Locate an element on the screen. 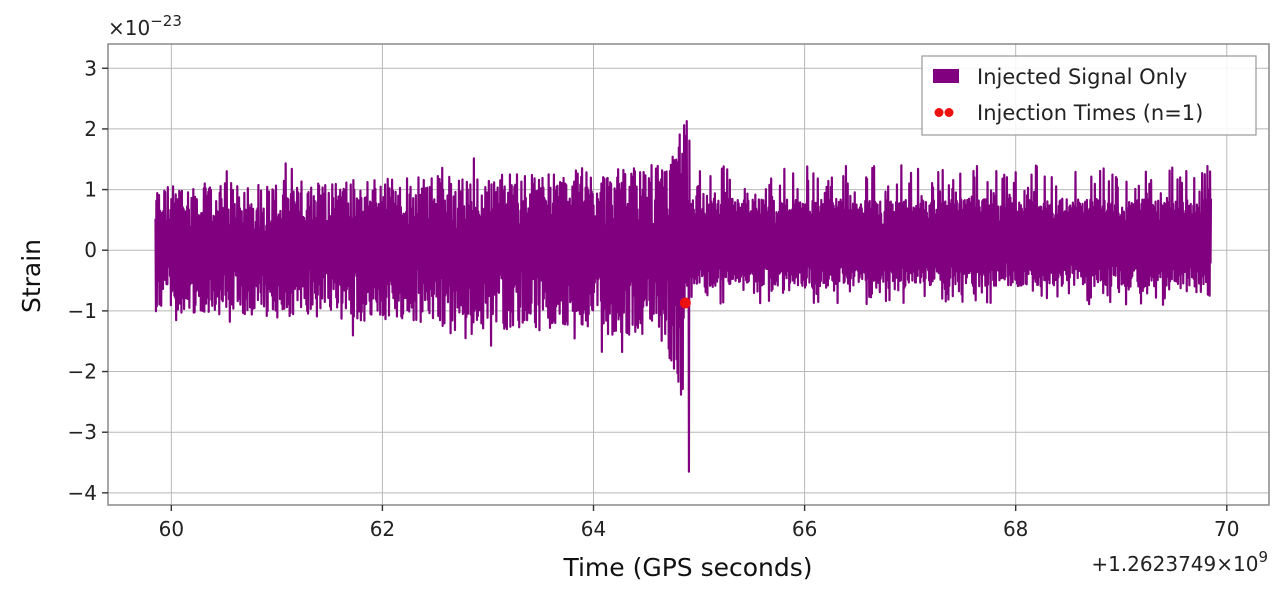 The width and height of the screenshot is (1284, 598). legend-label-injection: Injection Times (n=1) is located at coordinates (1090, 113).